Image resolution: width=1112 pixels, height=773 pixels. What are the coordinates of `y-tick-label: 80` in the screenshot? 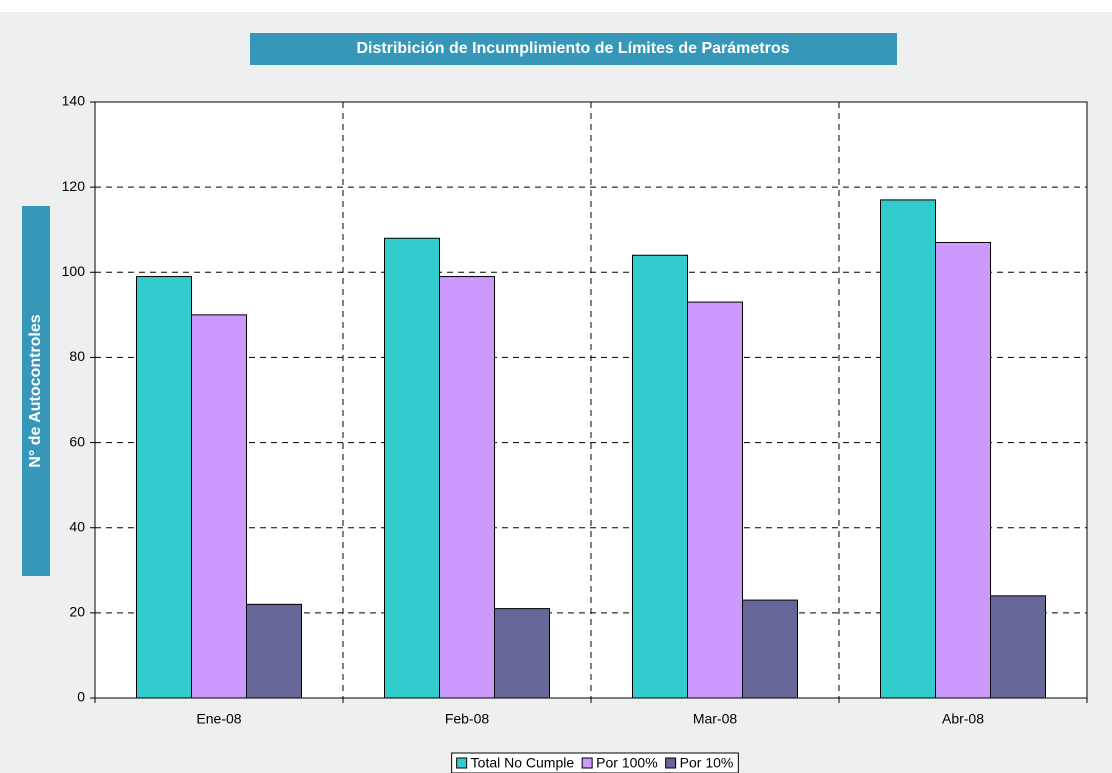 It's located at (77, 356).